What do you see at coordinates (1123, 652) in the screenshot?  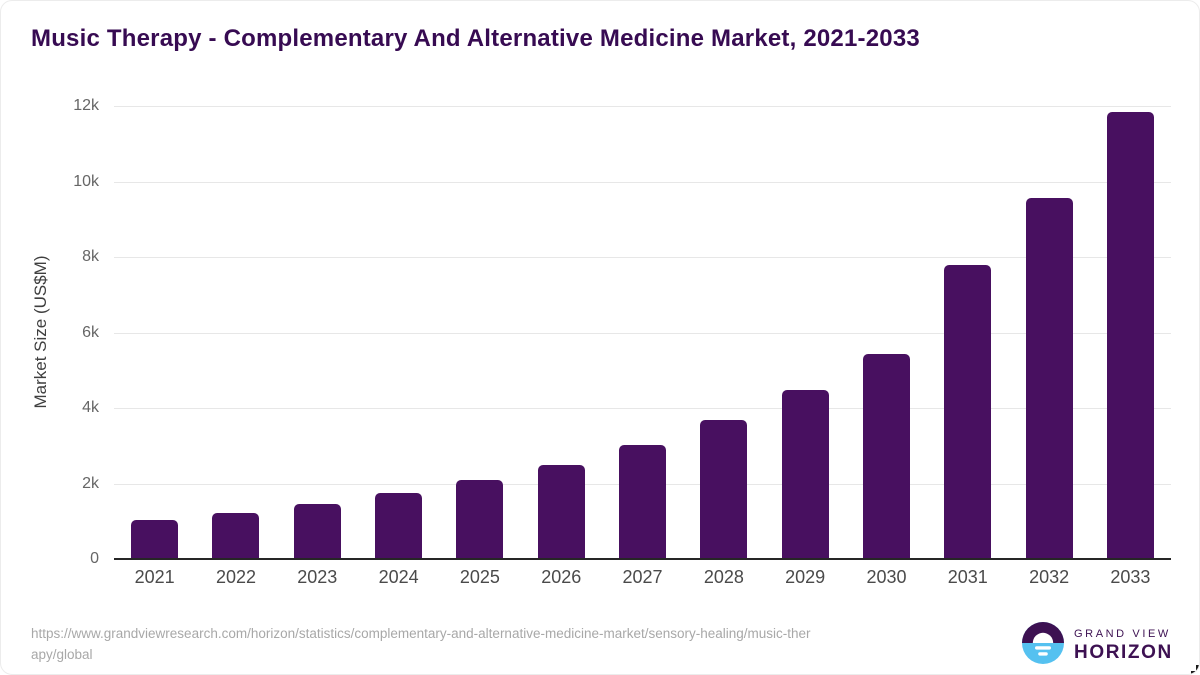 I see `logo-brand-bottom: HORIZON` at bounding box center [1123, 652].